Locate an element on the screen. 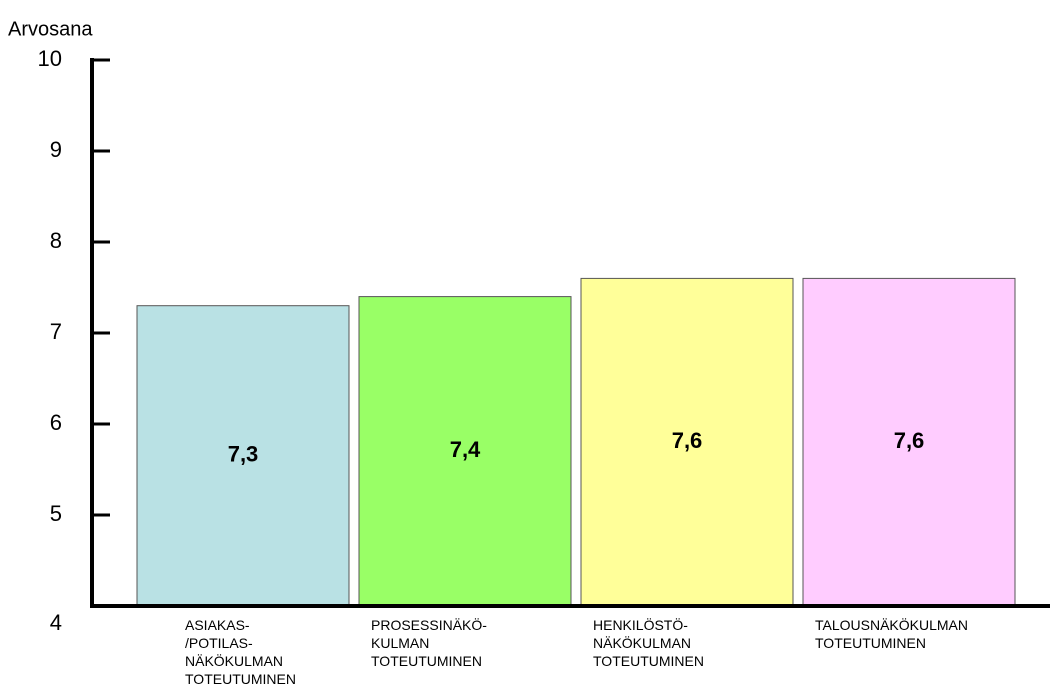 The height and width of the screenshot is (696, 1050). x-tick-label: HENKILÖSTÖ- NÄKÖKULMAN TOTEUTUMINEN is located at coordinates (648, 643).